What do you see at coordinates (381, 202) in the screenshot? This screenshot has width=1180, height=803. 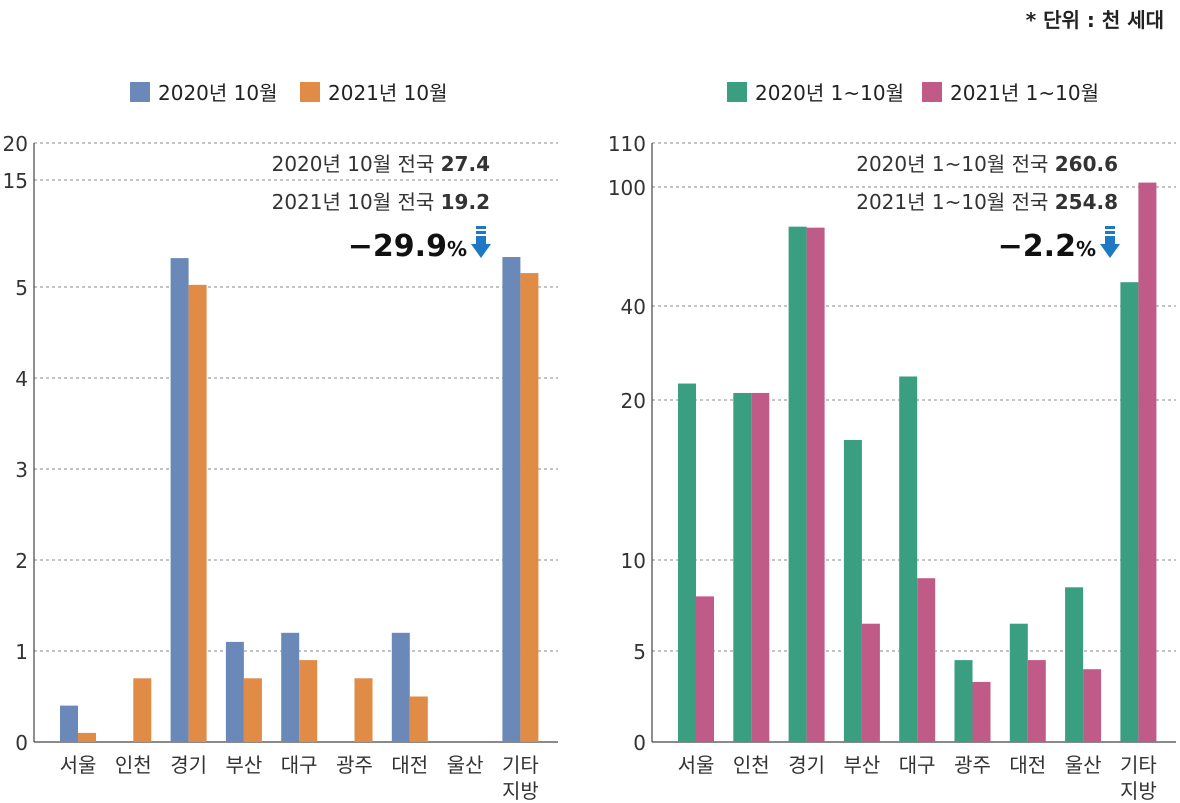 I see `annotation-line2: 2021년 10월 전국 19.2` at bounding box center [381, 202].